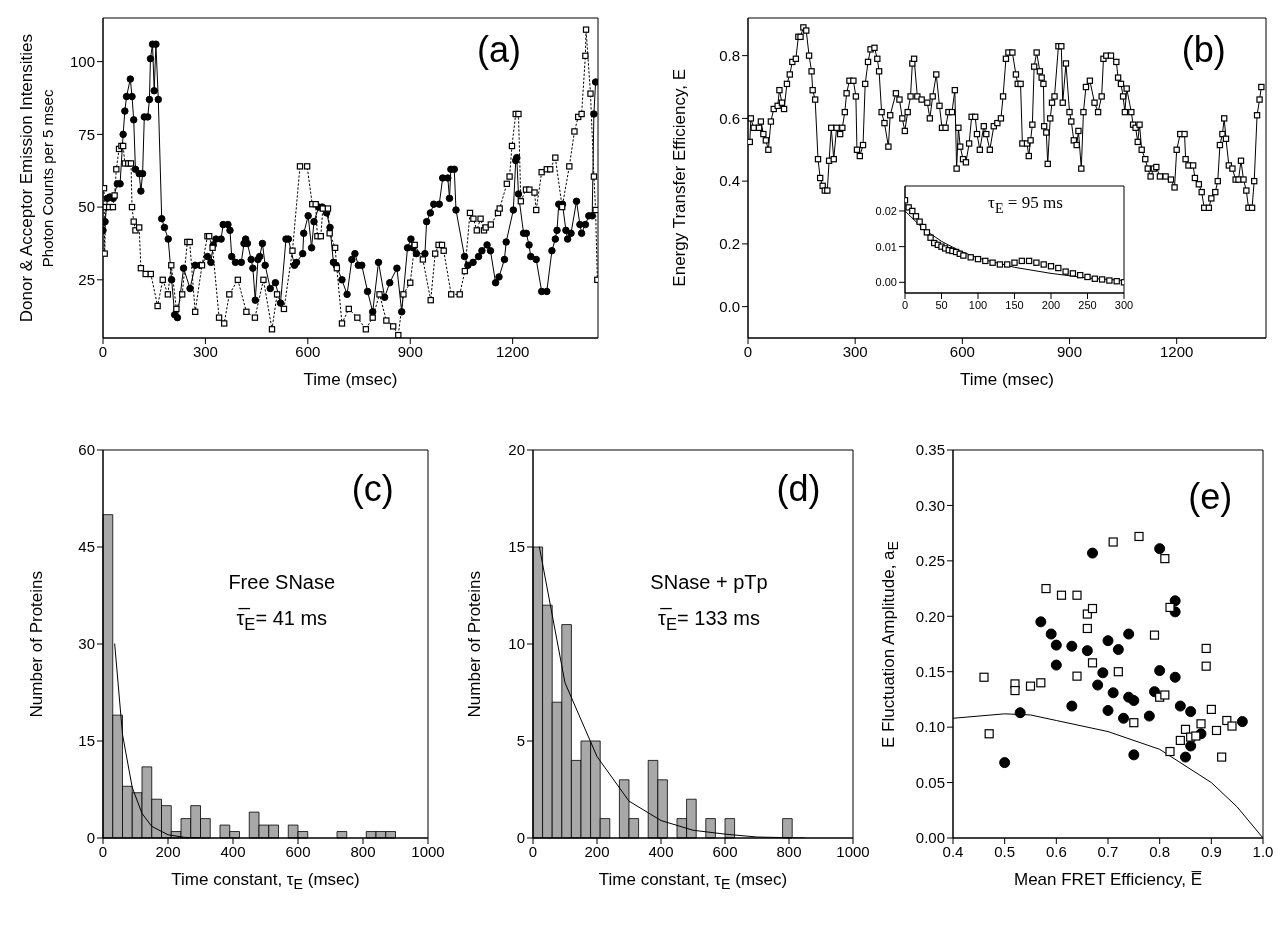  I want to click on annotation: τ$_{E}$ = 95 ms, so click(1025, 204).